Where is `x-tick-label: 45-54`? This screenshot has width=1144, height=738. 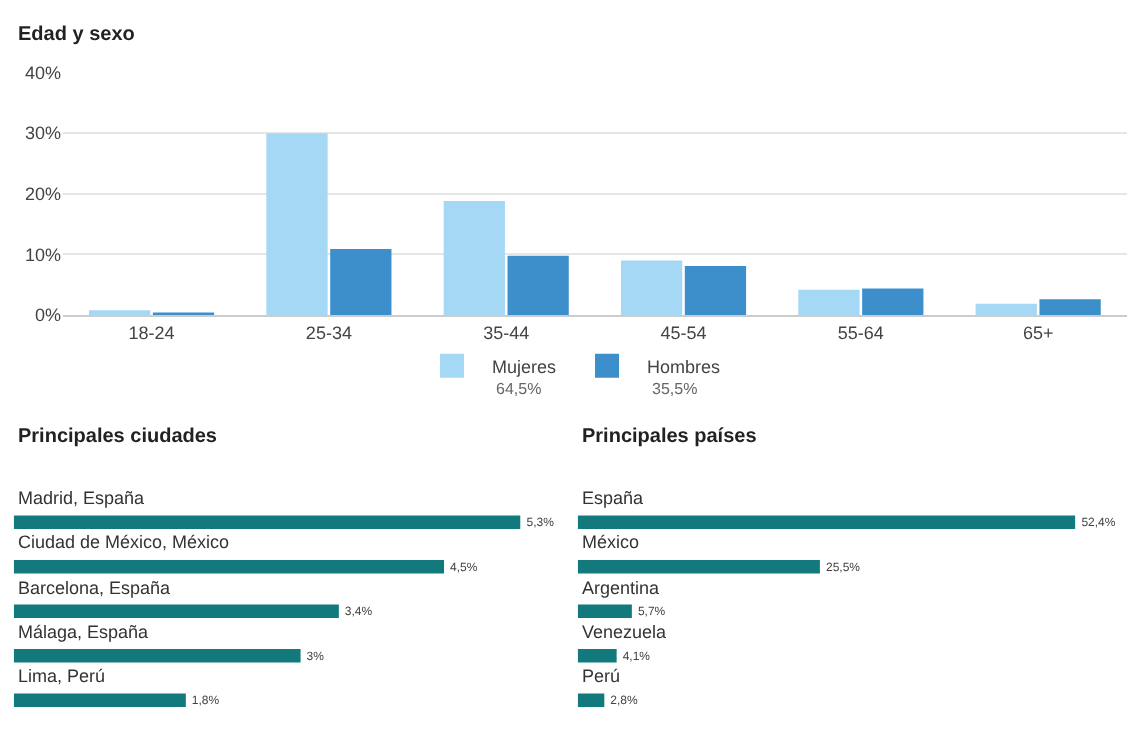
x-tick-label: 45-54 is located at coordinates (683, 332).